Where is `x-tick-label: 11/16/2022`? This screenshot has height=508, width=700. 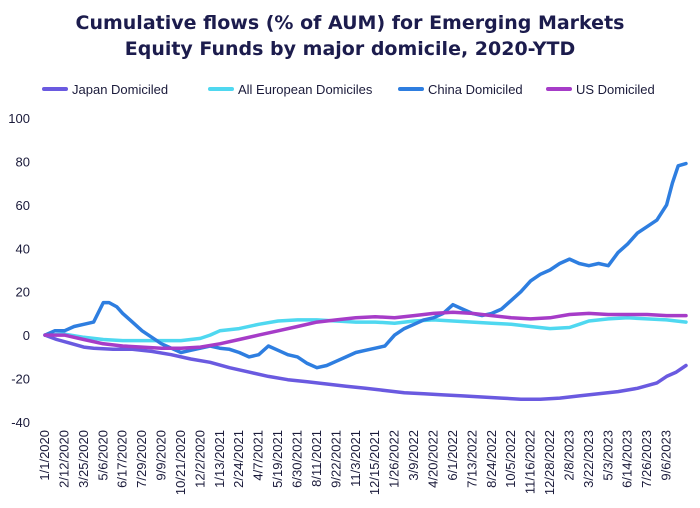
x-tick-label: 11/16/2022 is located at coordinates (530, 462).